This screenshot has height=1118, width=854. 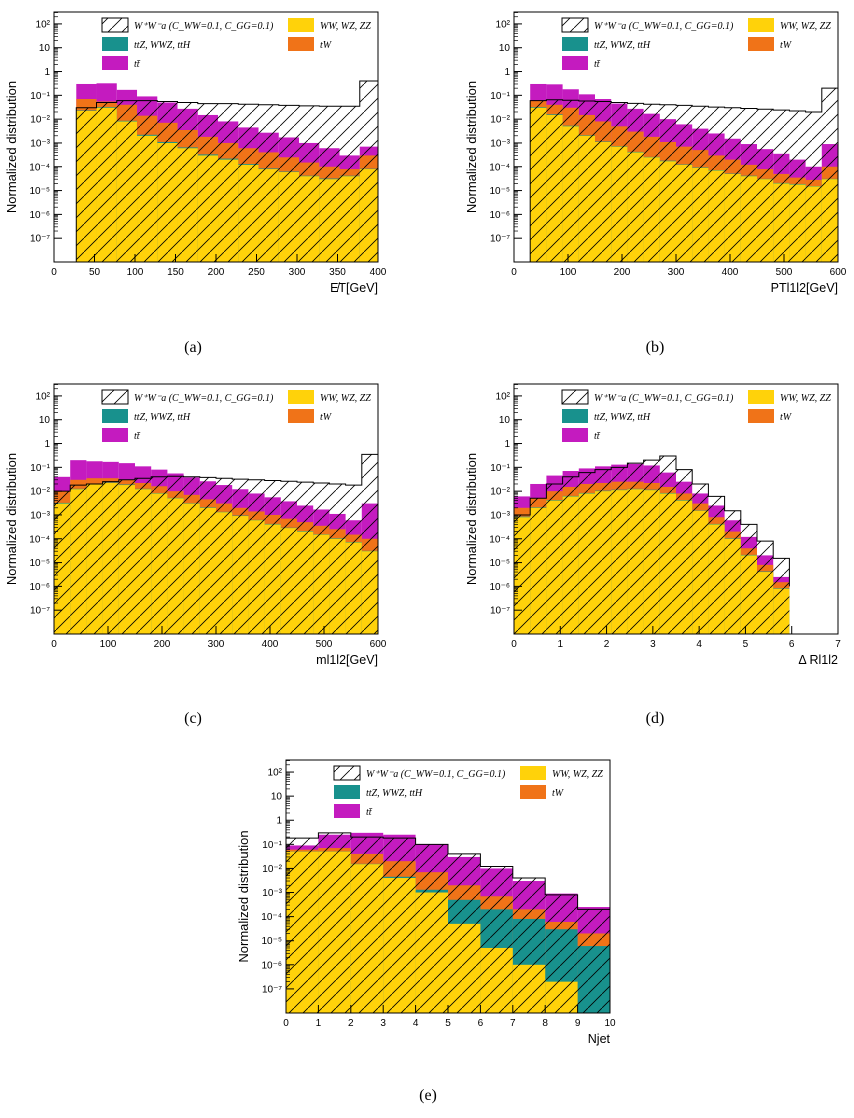 What do you see at coordinates (95, 272) in the screenshot?
I see `x-tick-label: 50` at bounding box center [95, 272].